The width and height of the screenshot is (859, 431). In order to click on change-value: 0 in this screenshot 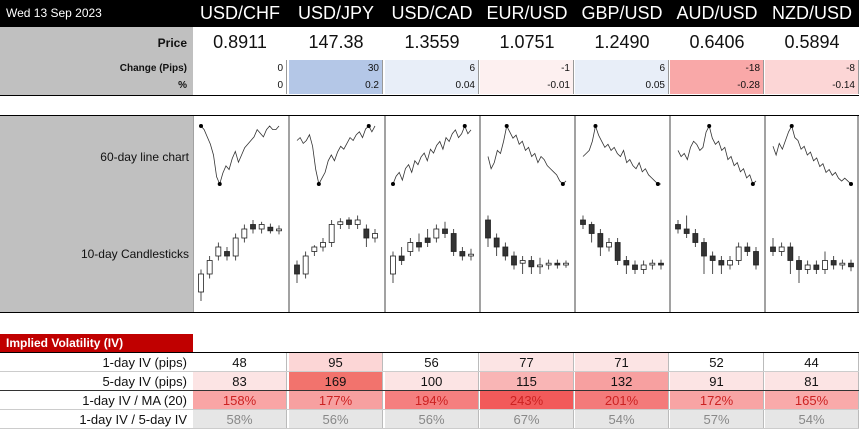, I will do `click(240, 68)`.